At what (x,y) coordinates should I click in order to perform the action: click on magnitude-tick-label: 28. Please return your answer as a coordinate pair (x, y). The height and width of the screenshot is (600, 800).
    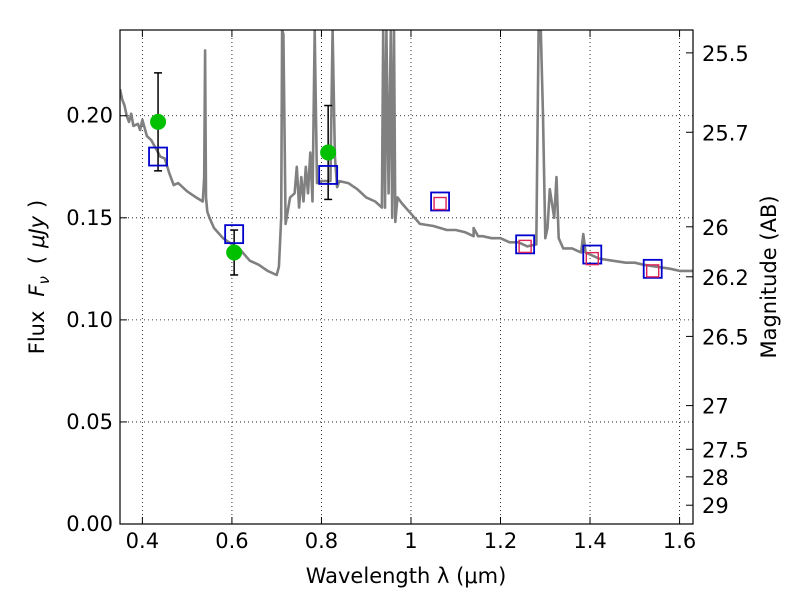
    Looking at the image, I should click on (715, 478).